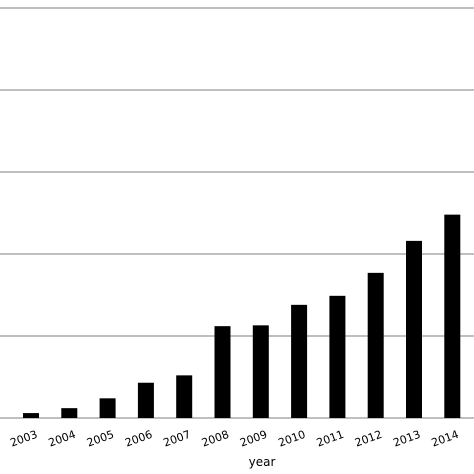 The image size is (474, 474). I want to click on x-tick-label: 2010, so click(292, 439).